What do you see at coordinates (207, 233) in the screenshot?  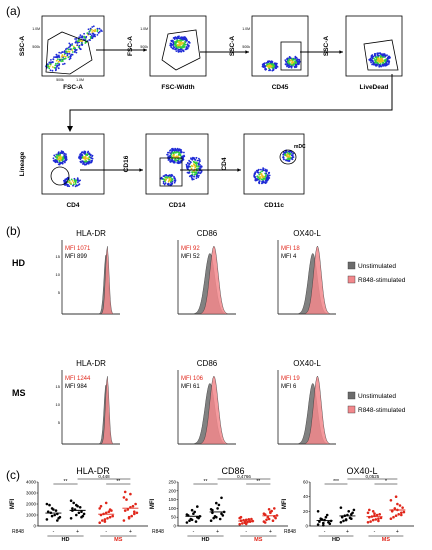 I see `histogram-title: CD86` at bounding box center [207, 233].